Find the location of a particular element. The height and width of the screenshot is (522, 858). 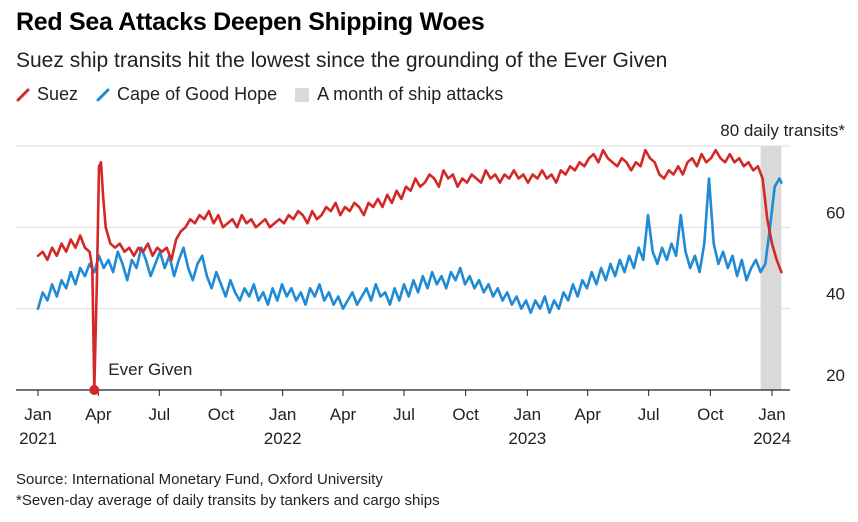

x-tick-label-4: Jan is located at coordinates (282, 414).